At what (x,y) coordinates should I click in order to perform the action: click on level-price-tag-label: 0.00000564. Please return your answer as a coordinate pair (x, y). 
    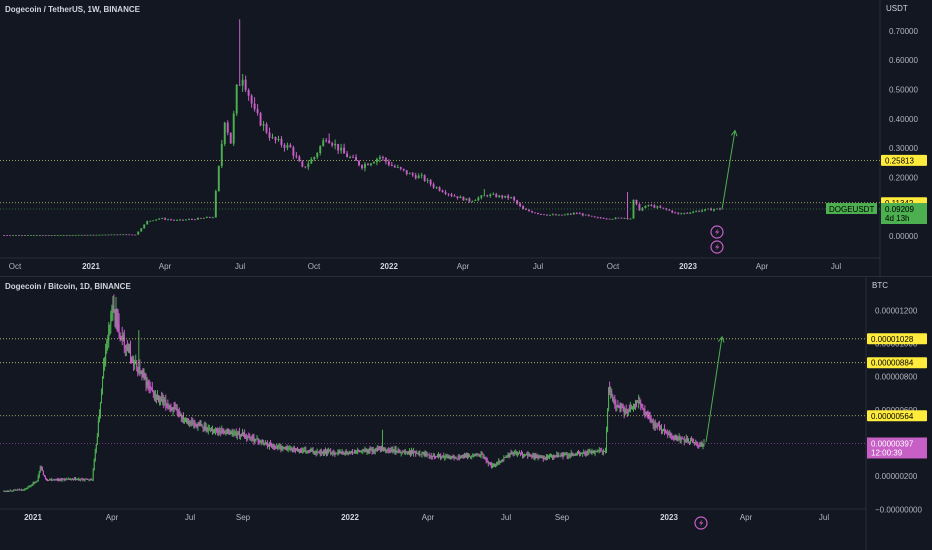
    Looking at the image, I should click on (892, 416).